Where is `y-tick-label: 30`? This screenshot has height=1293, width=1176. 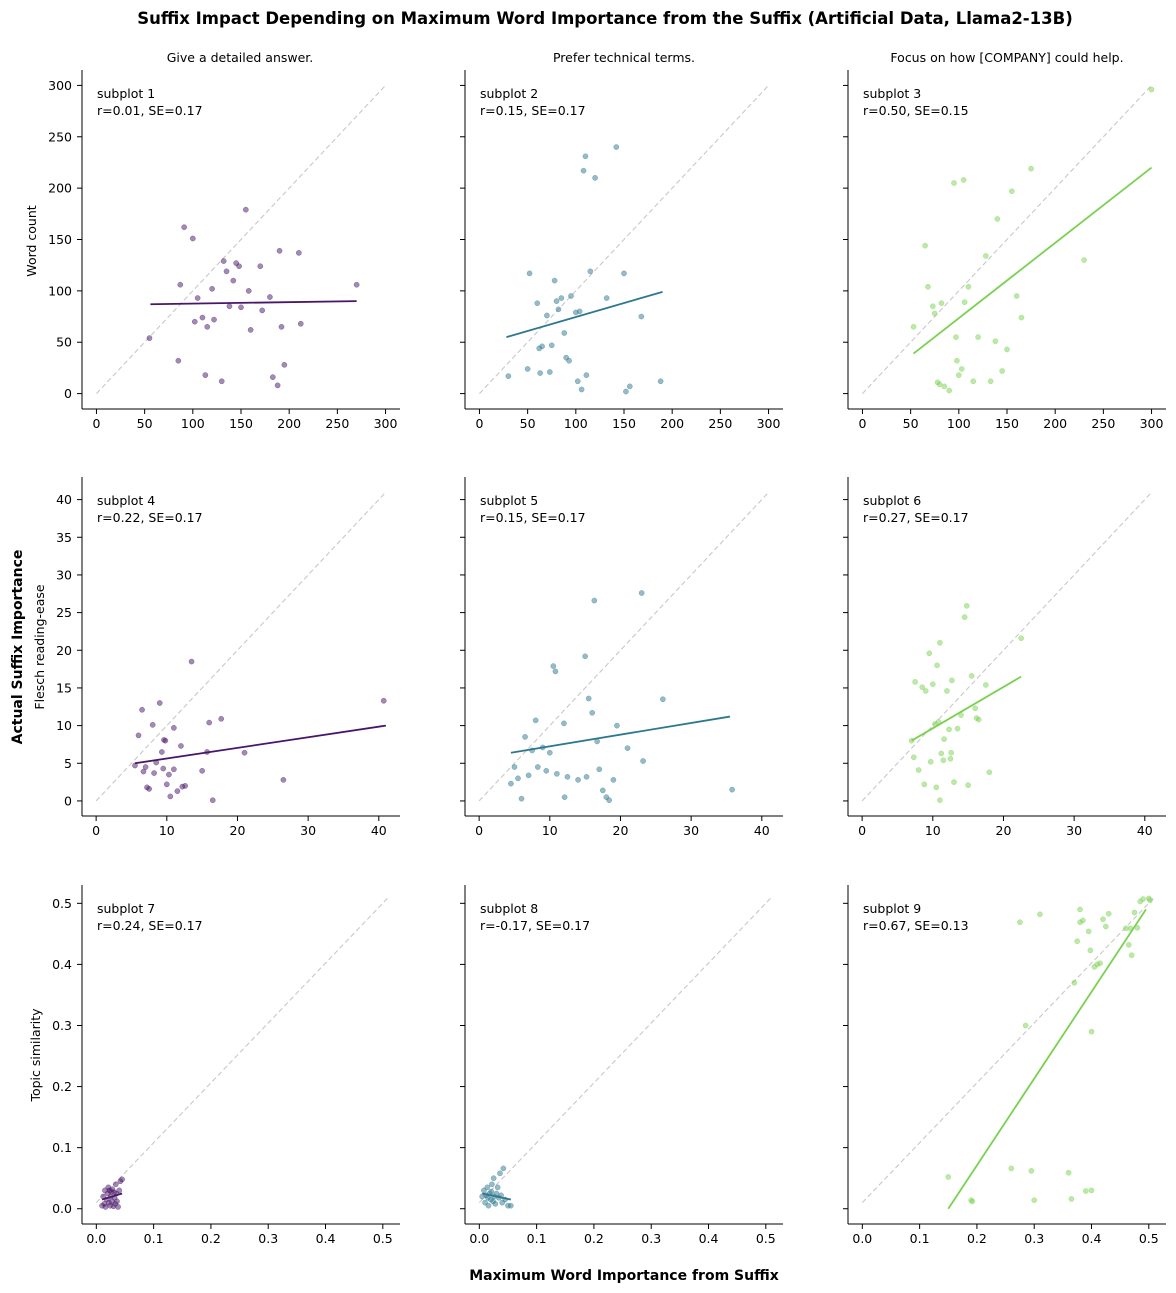
y-tick-label: 30 is located at coordinates (64, 574).